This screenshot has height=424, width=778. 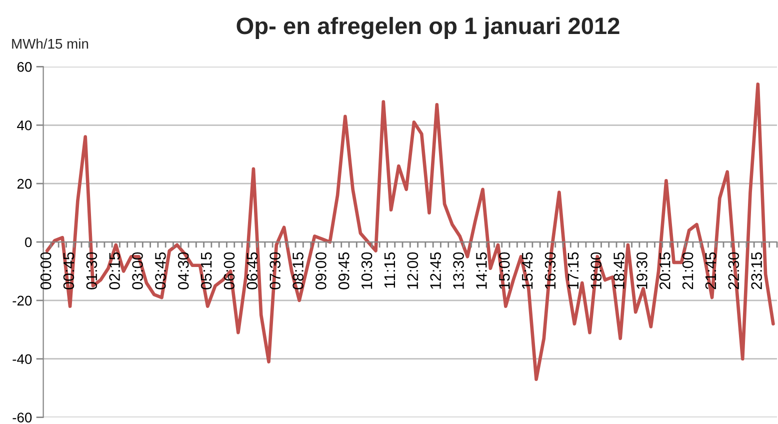 I want to click on x-tick-label: 13:30, so click(x=458, y=270).